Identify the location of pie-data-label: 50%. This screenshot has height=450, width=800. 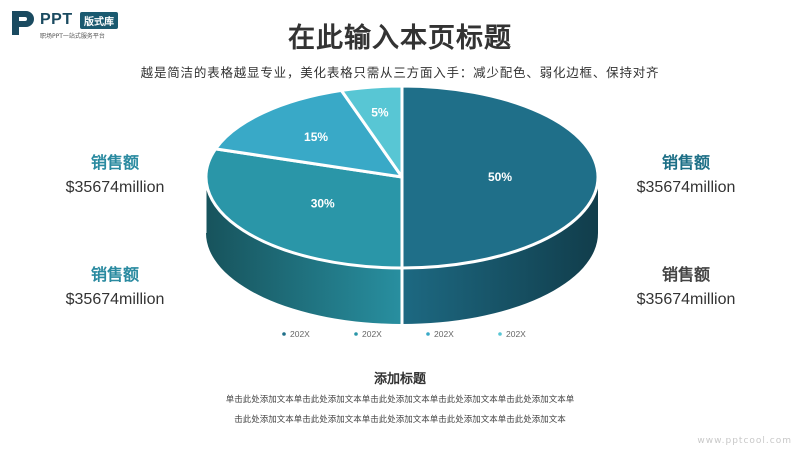
(500, 177).